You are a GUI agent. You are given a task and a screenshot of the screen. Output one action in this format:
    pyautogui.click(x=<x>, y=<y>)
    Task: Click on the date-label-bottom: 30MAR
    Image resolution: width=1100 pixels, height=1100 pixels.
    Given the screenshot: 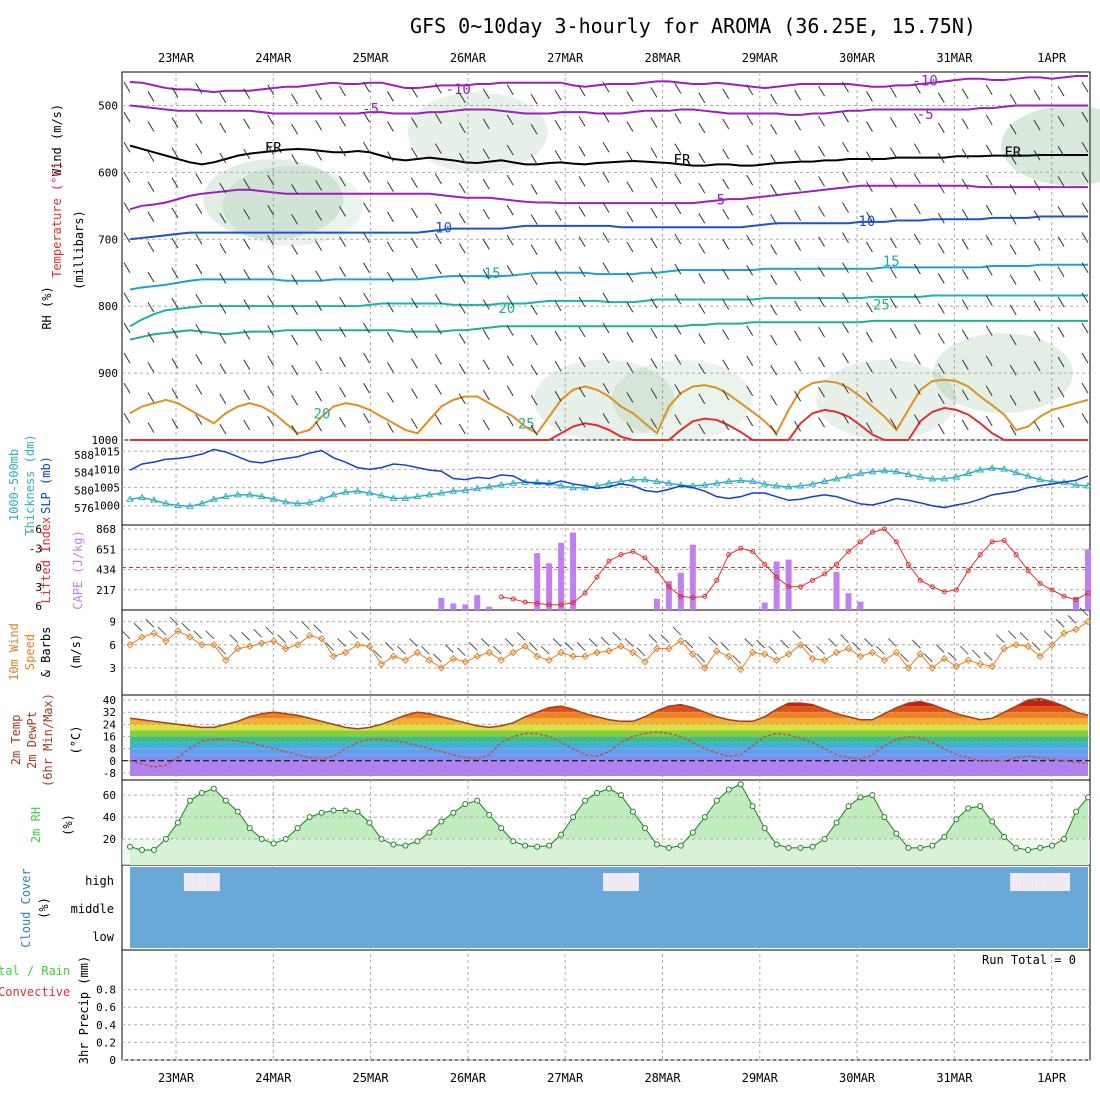 What is the action you would take?
    pyautogui.click(x=857, y=1078)
    